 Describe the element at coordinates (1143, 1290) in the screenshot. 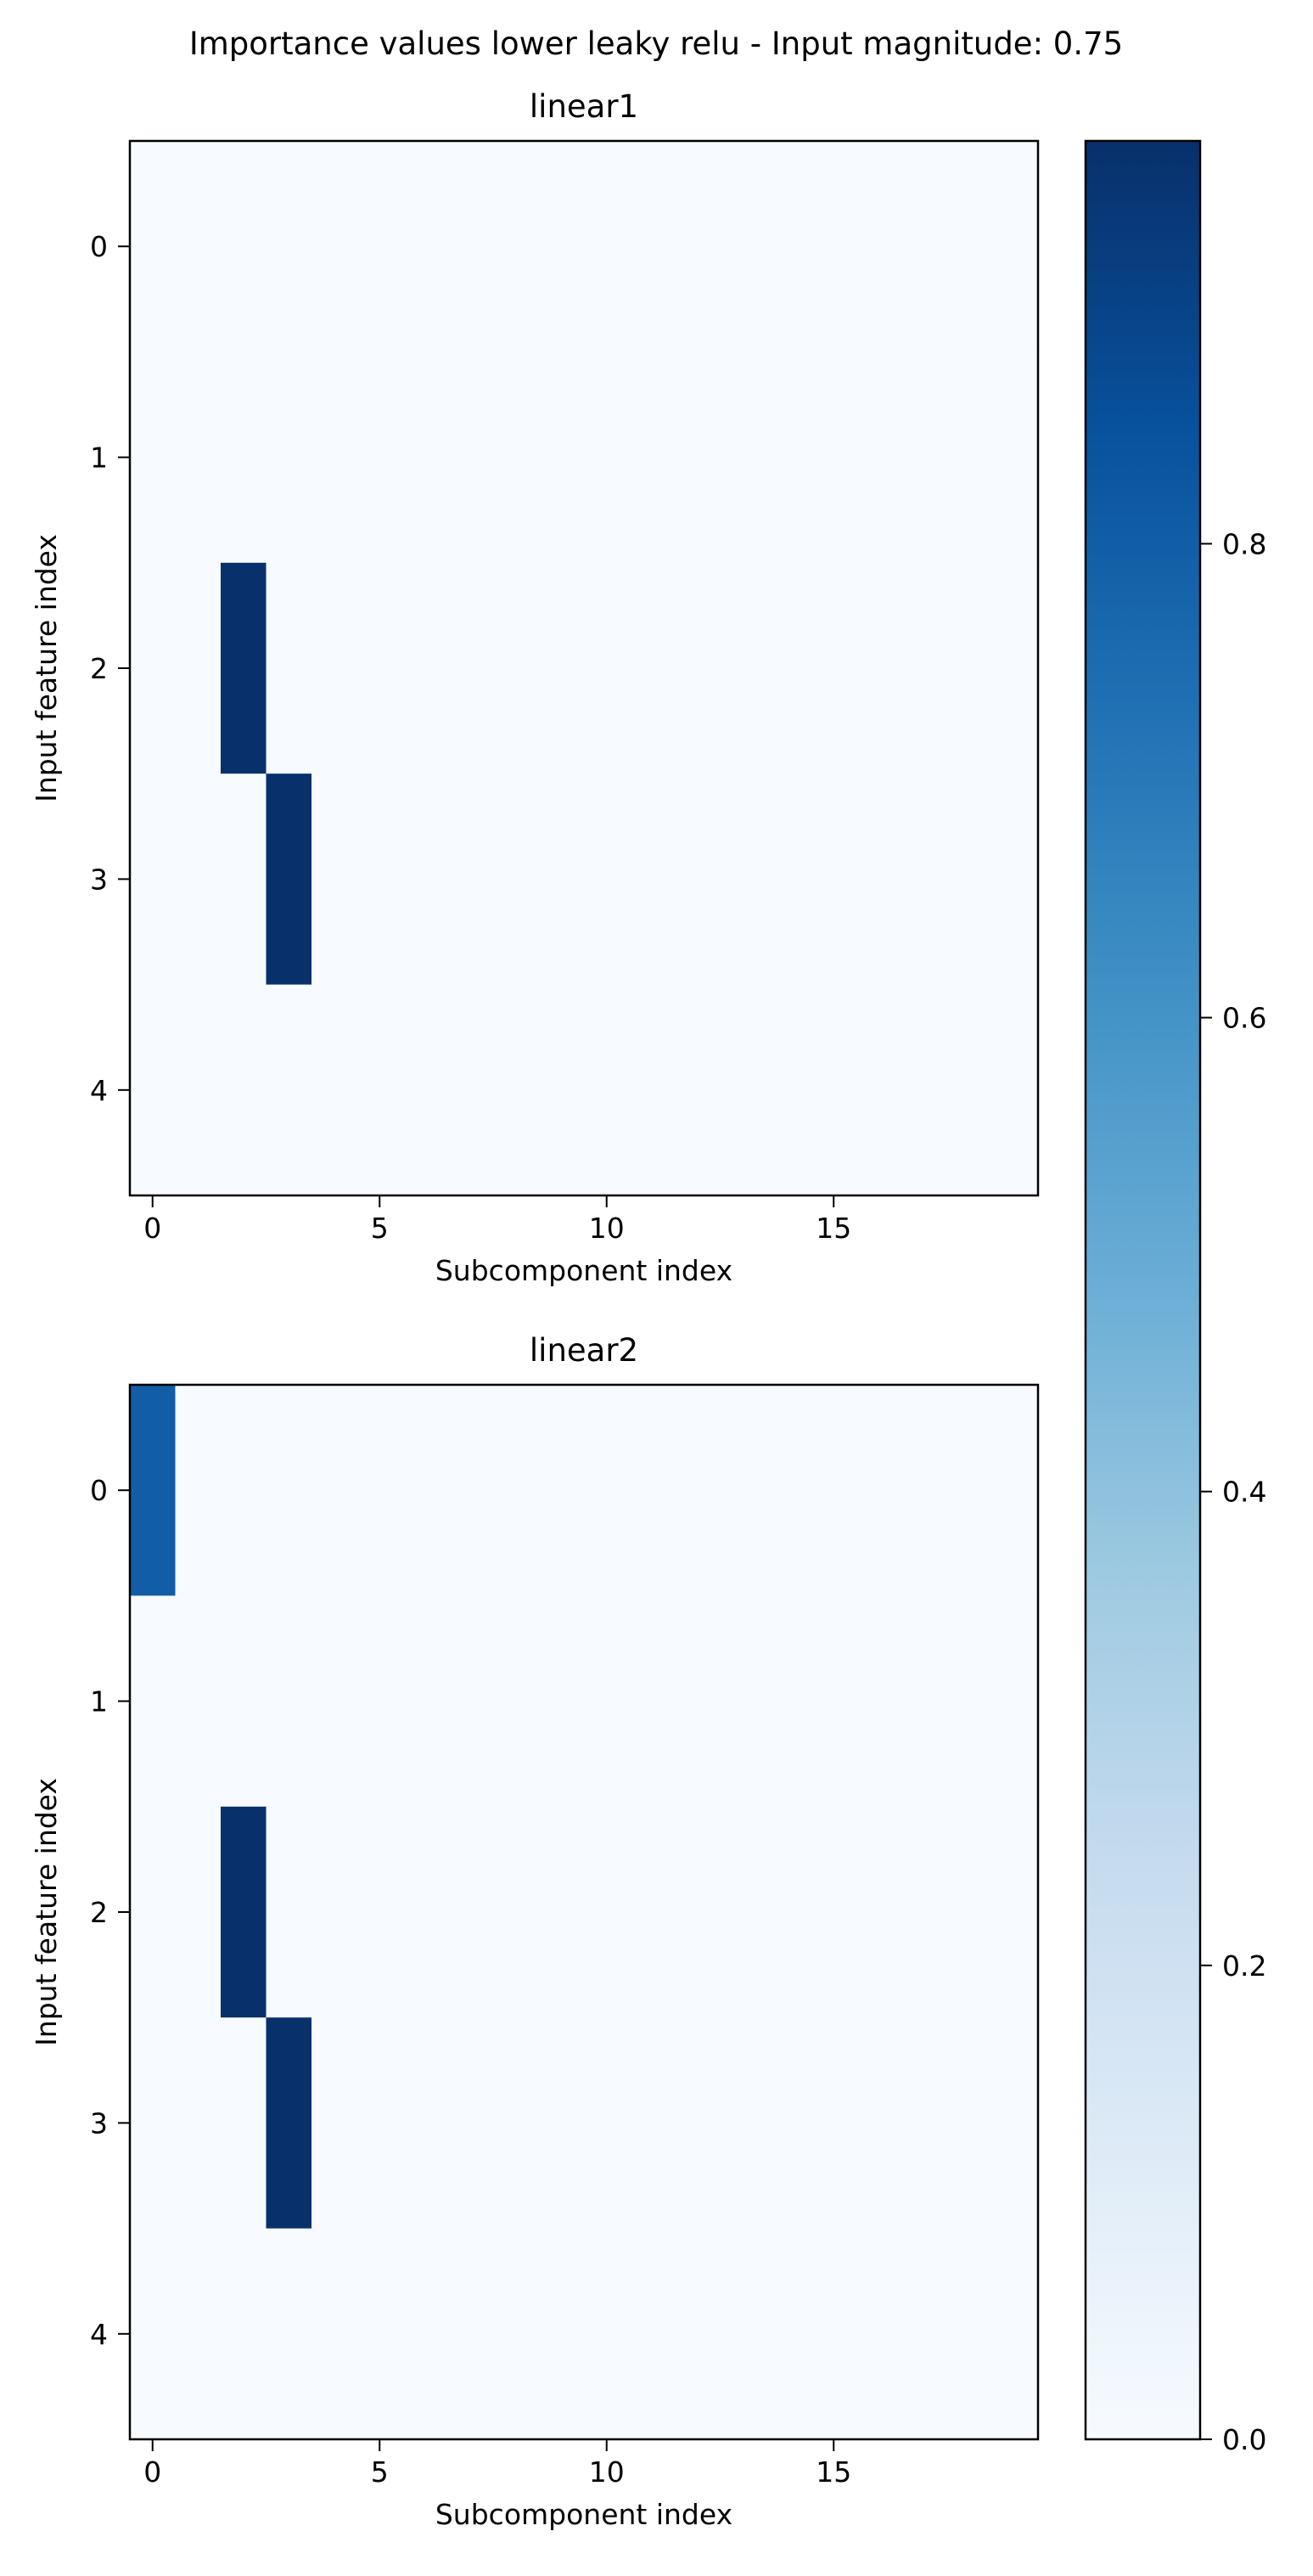

I see `colorbar-gradient` at that location.